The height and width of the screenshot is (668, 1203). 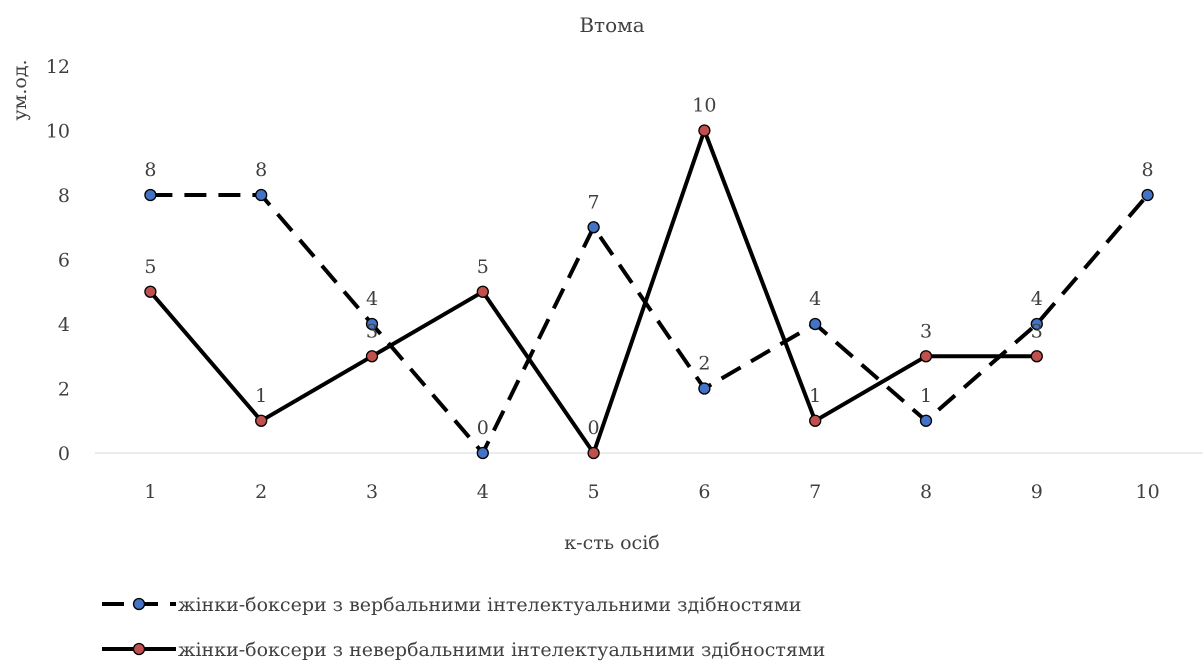 What do you see at coordinates (483, 492) in the screenshot?
I see `x-tick-label: 4` at bounding box center [483, 492].